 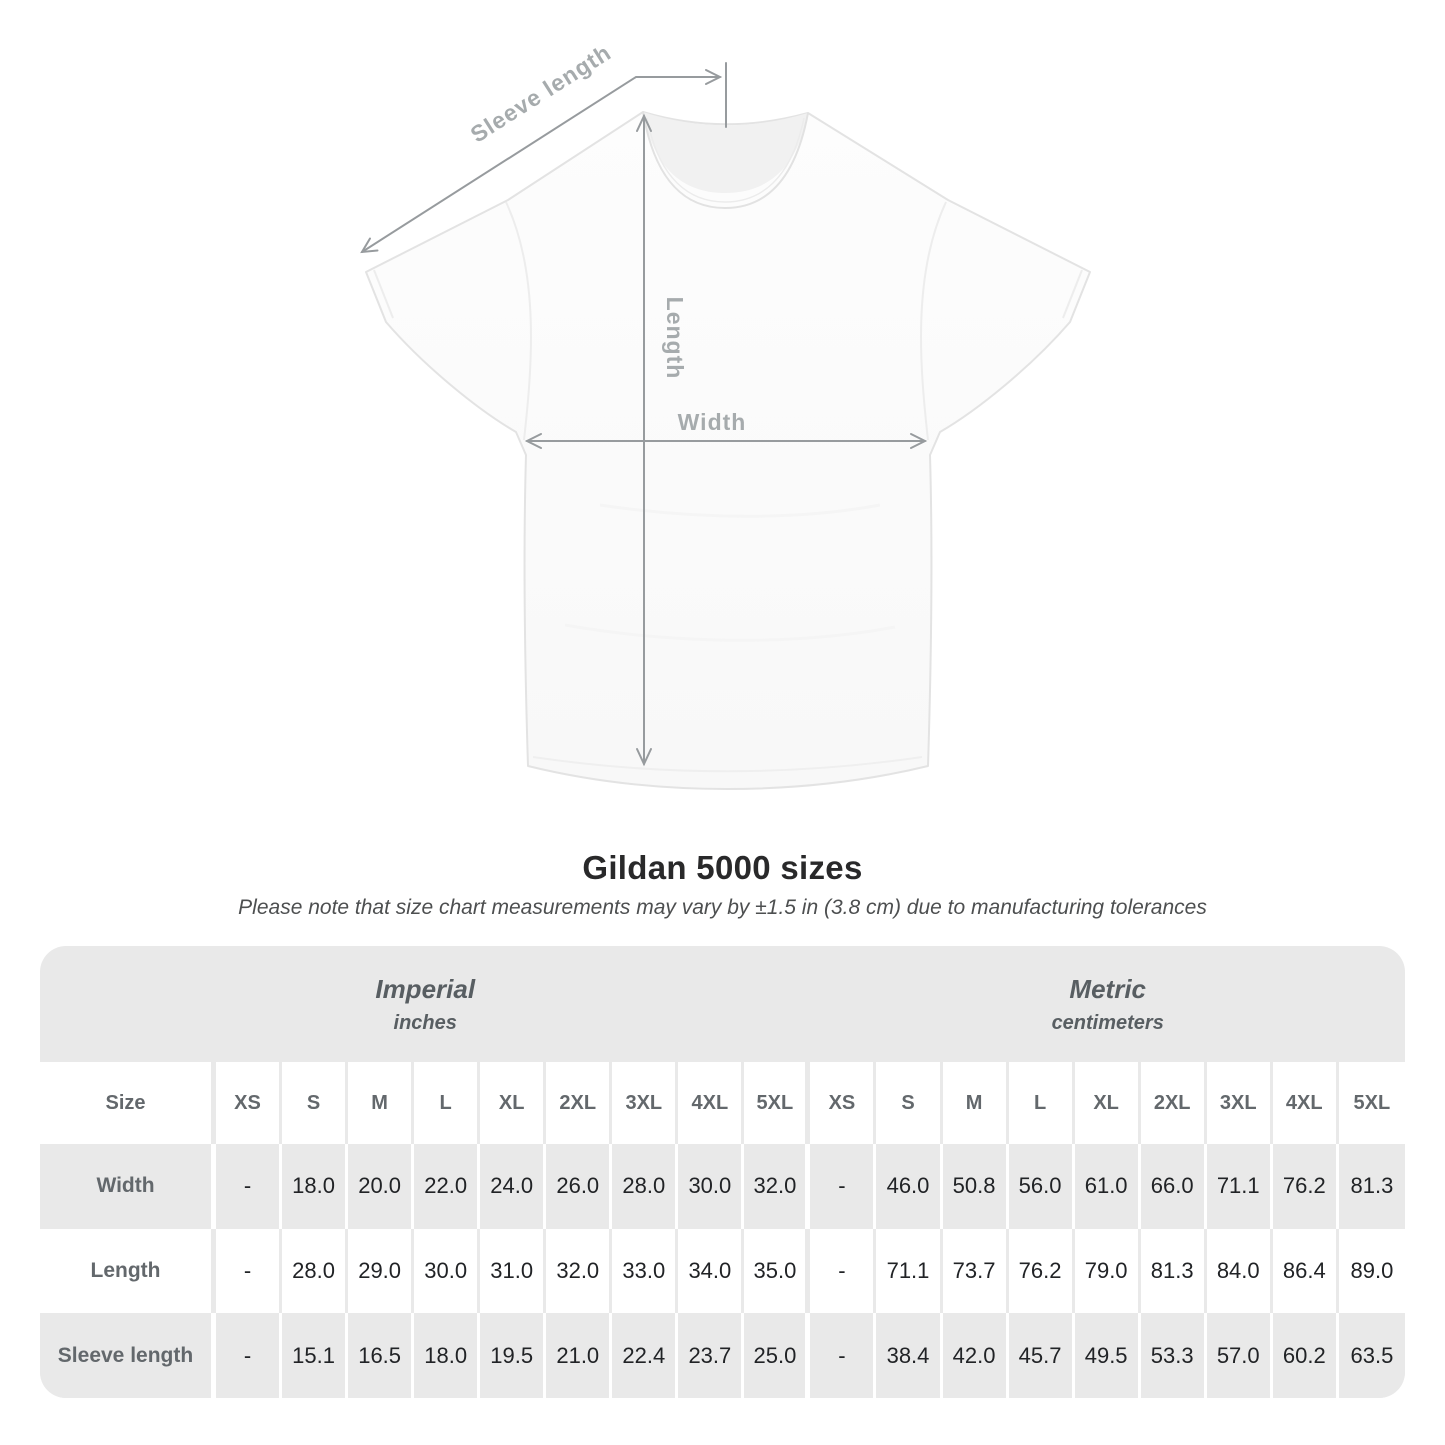 I want to click on size-header-metric-l: L, so click(x=1041, y=1103).